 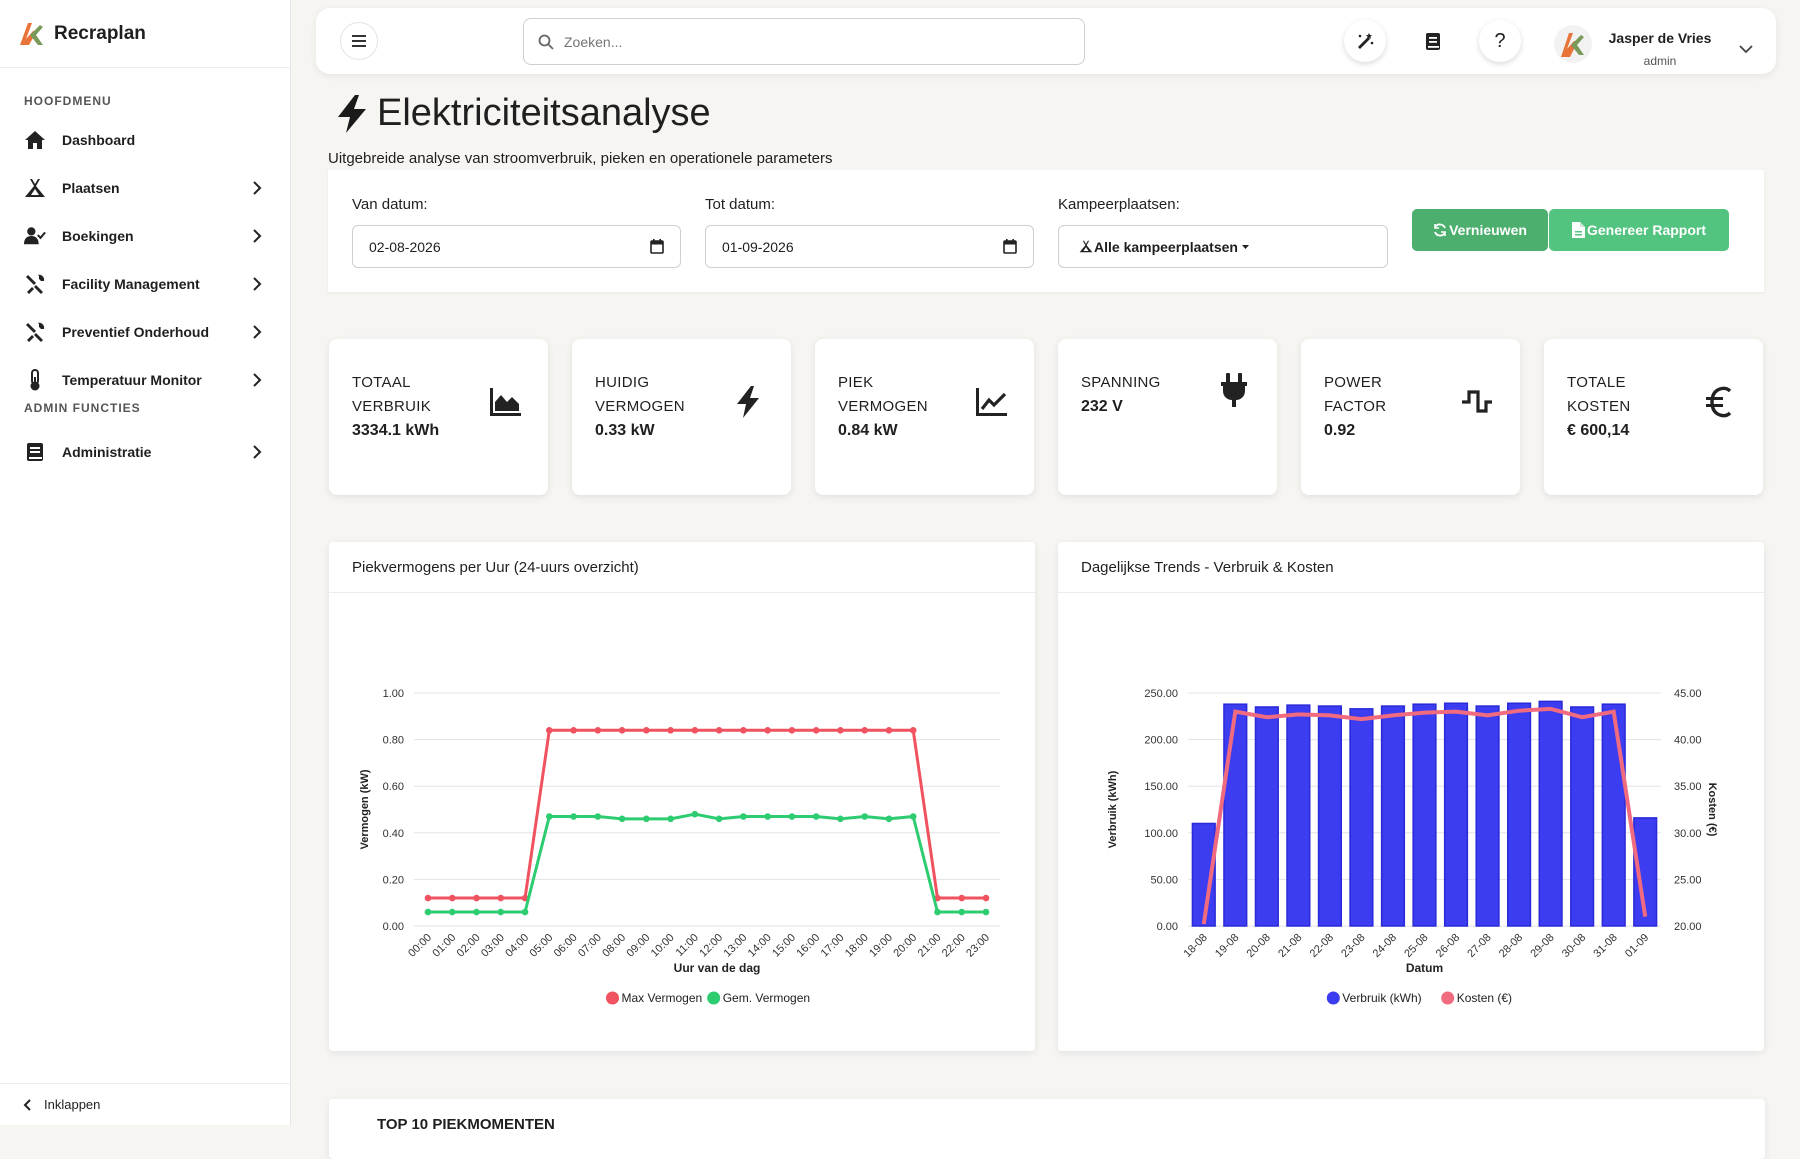 What do you see at coordinates (107, 452) in the screenshot?
I see `sidebar-item-label: Administratie` at bounding box center [107, 452].